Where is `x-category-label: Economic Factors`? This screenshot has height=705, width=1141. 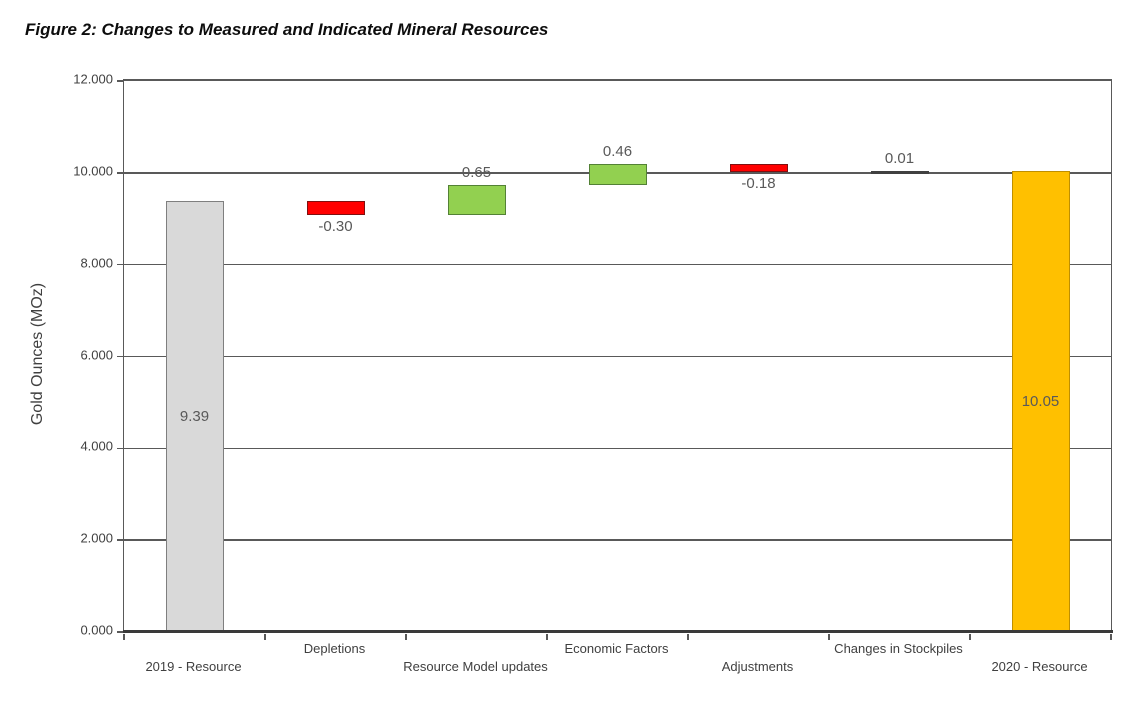 x-category-label: Economic Factors is located at coordinates (616, 648).